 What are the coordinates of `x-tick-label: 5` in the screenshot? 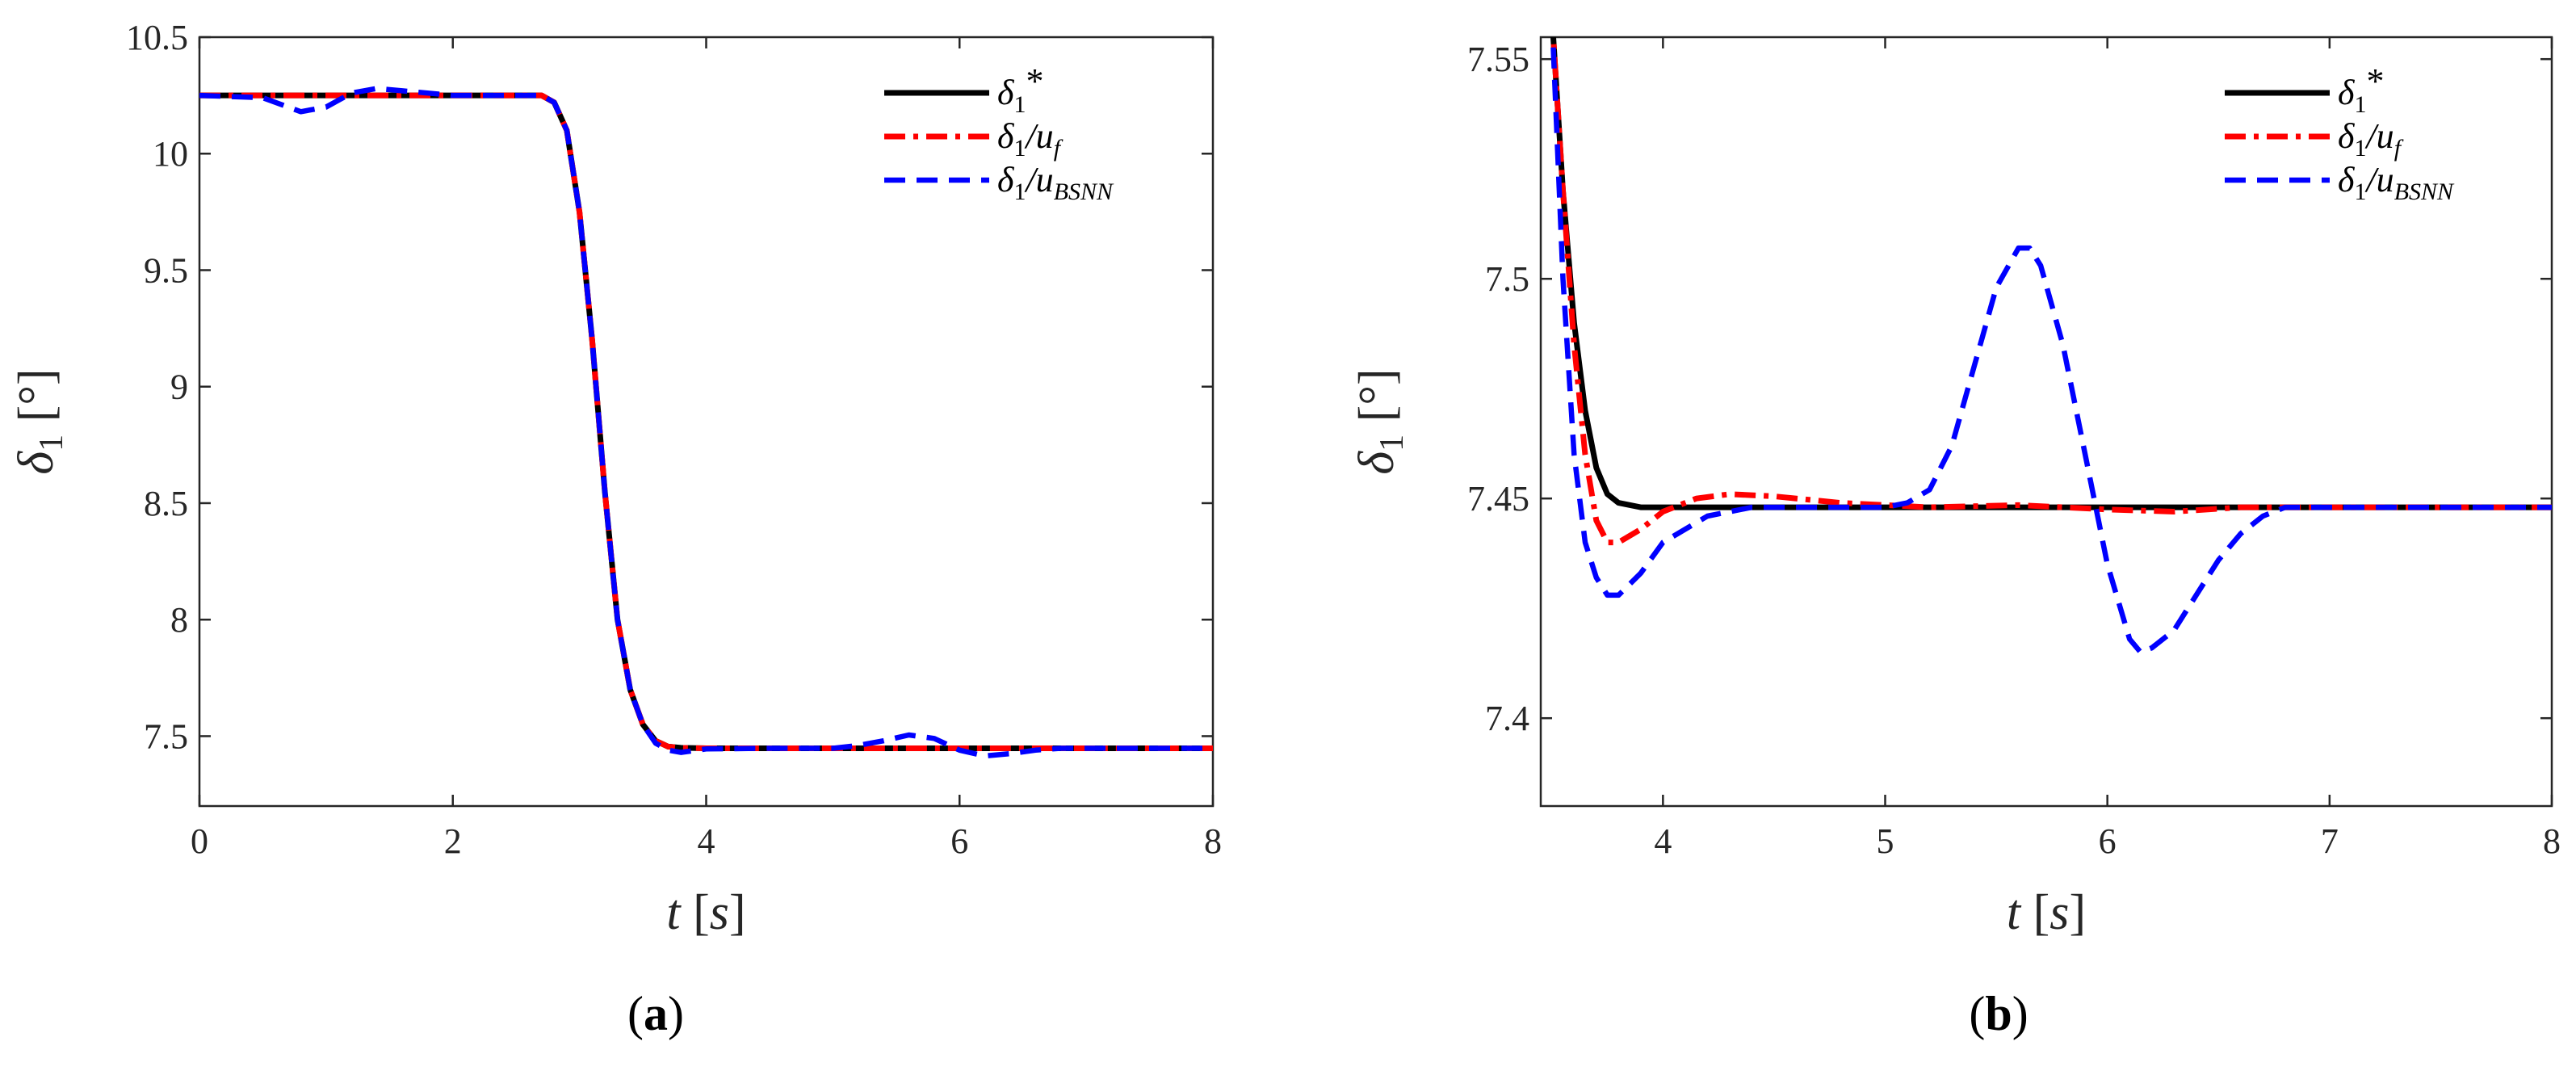 It's located at (1885, 841).